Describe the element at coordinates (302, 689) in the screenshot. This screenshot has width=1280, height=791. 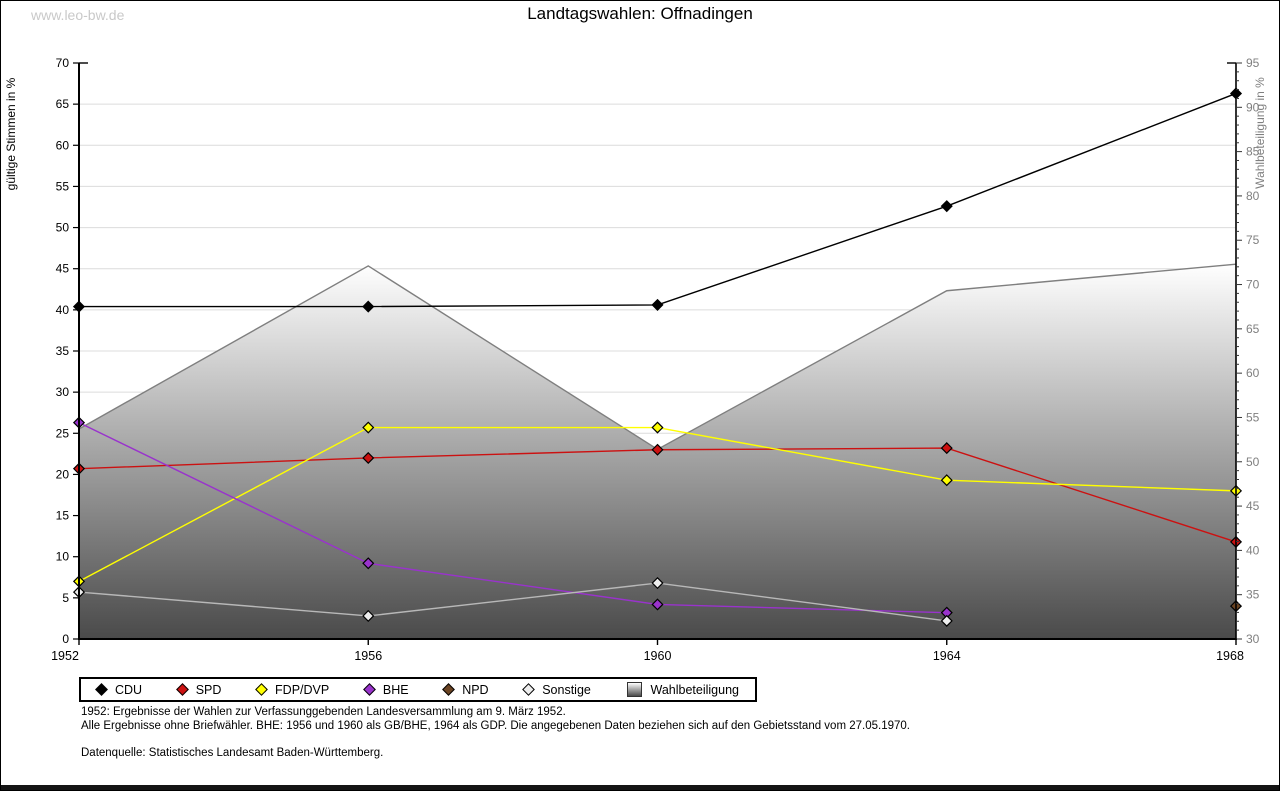
I see `legend-label: FDP/DVP` at that location.